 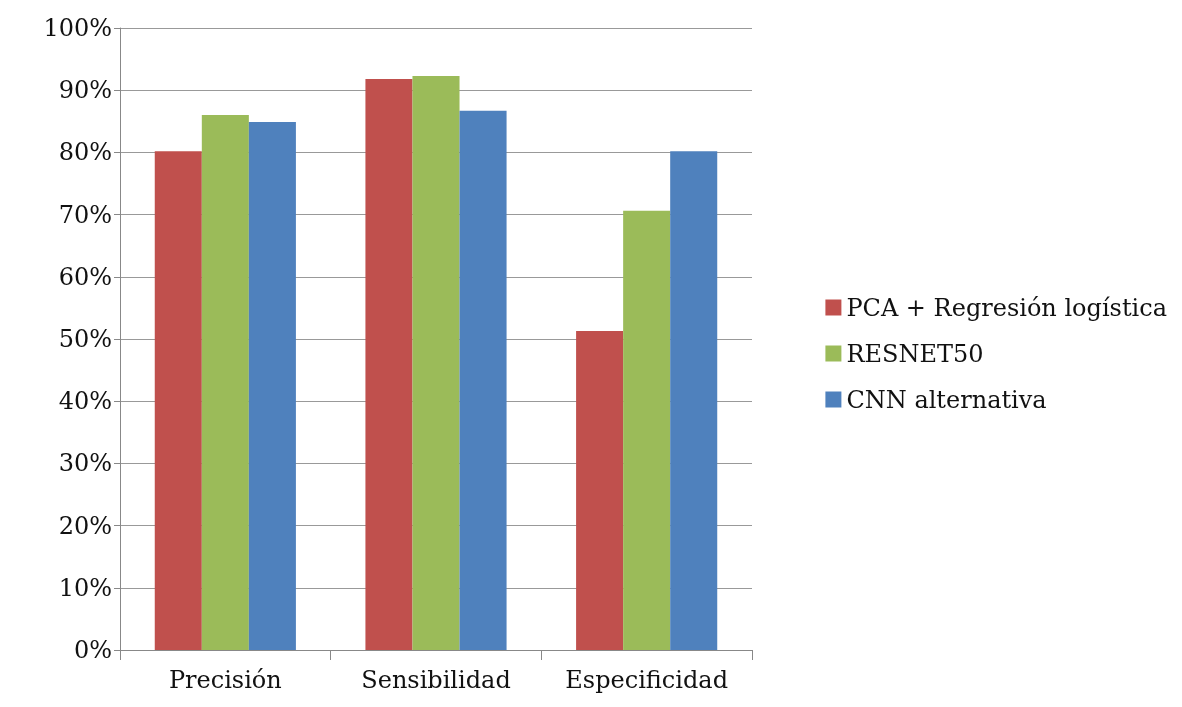 I want to click on y-tick-label: 10%, so click(x=85, y=587).